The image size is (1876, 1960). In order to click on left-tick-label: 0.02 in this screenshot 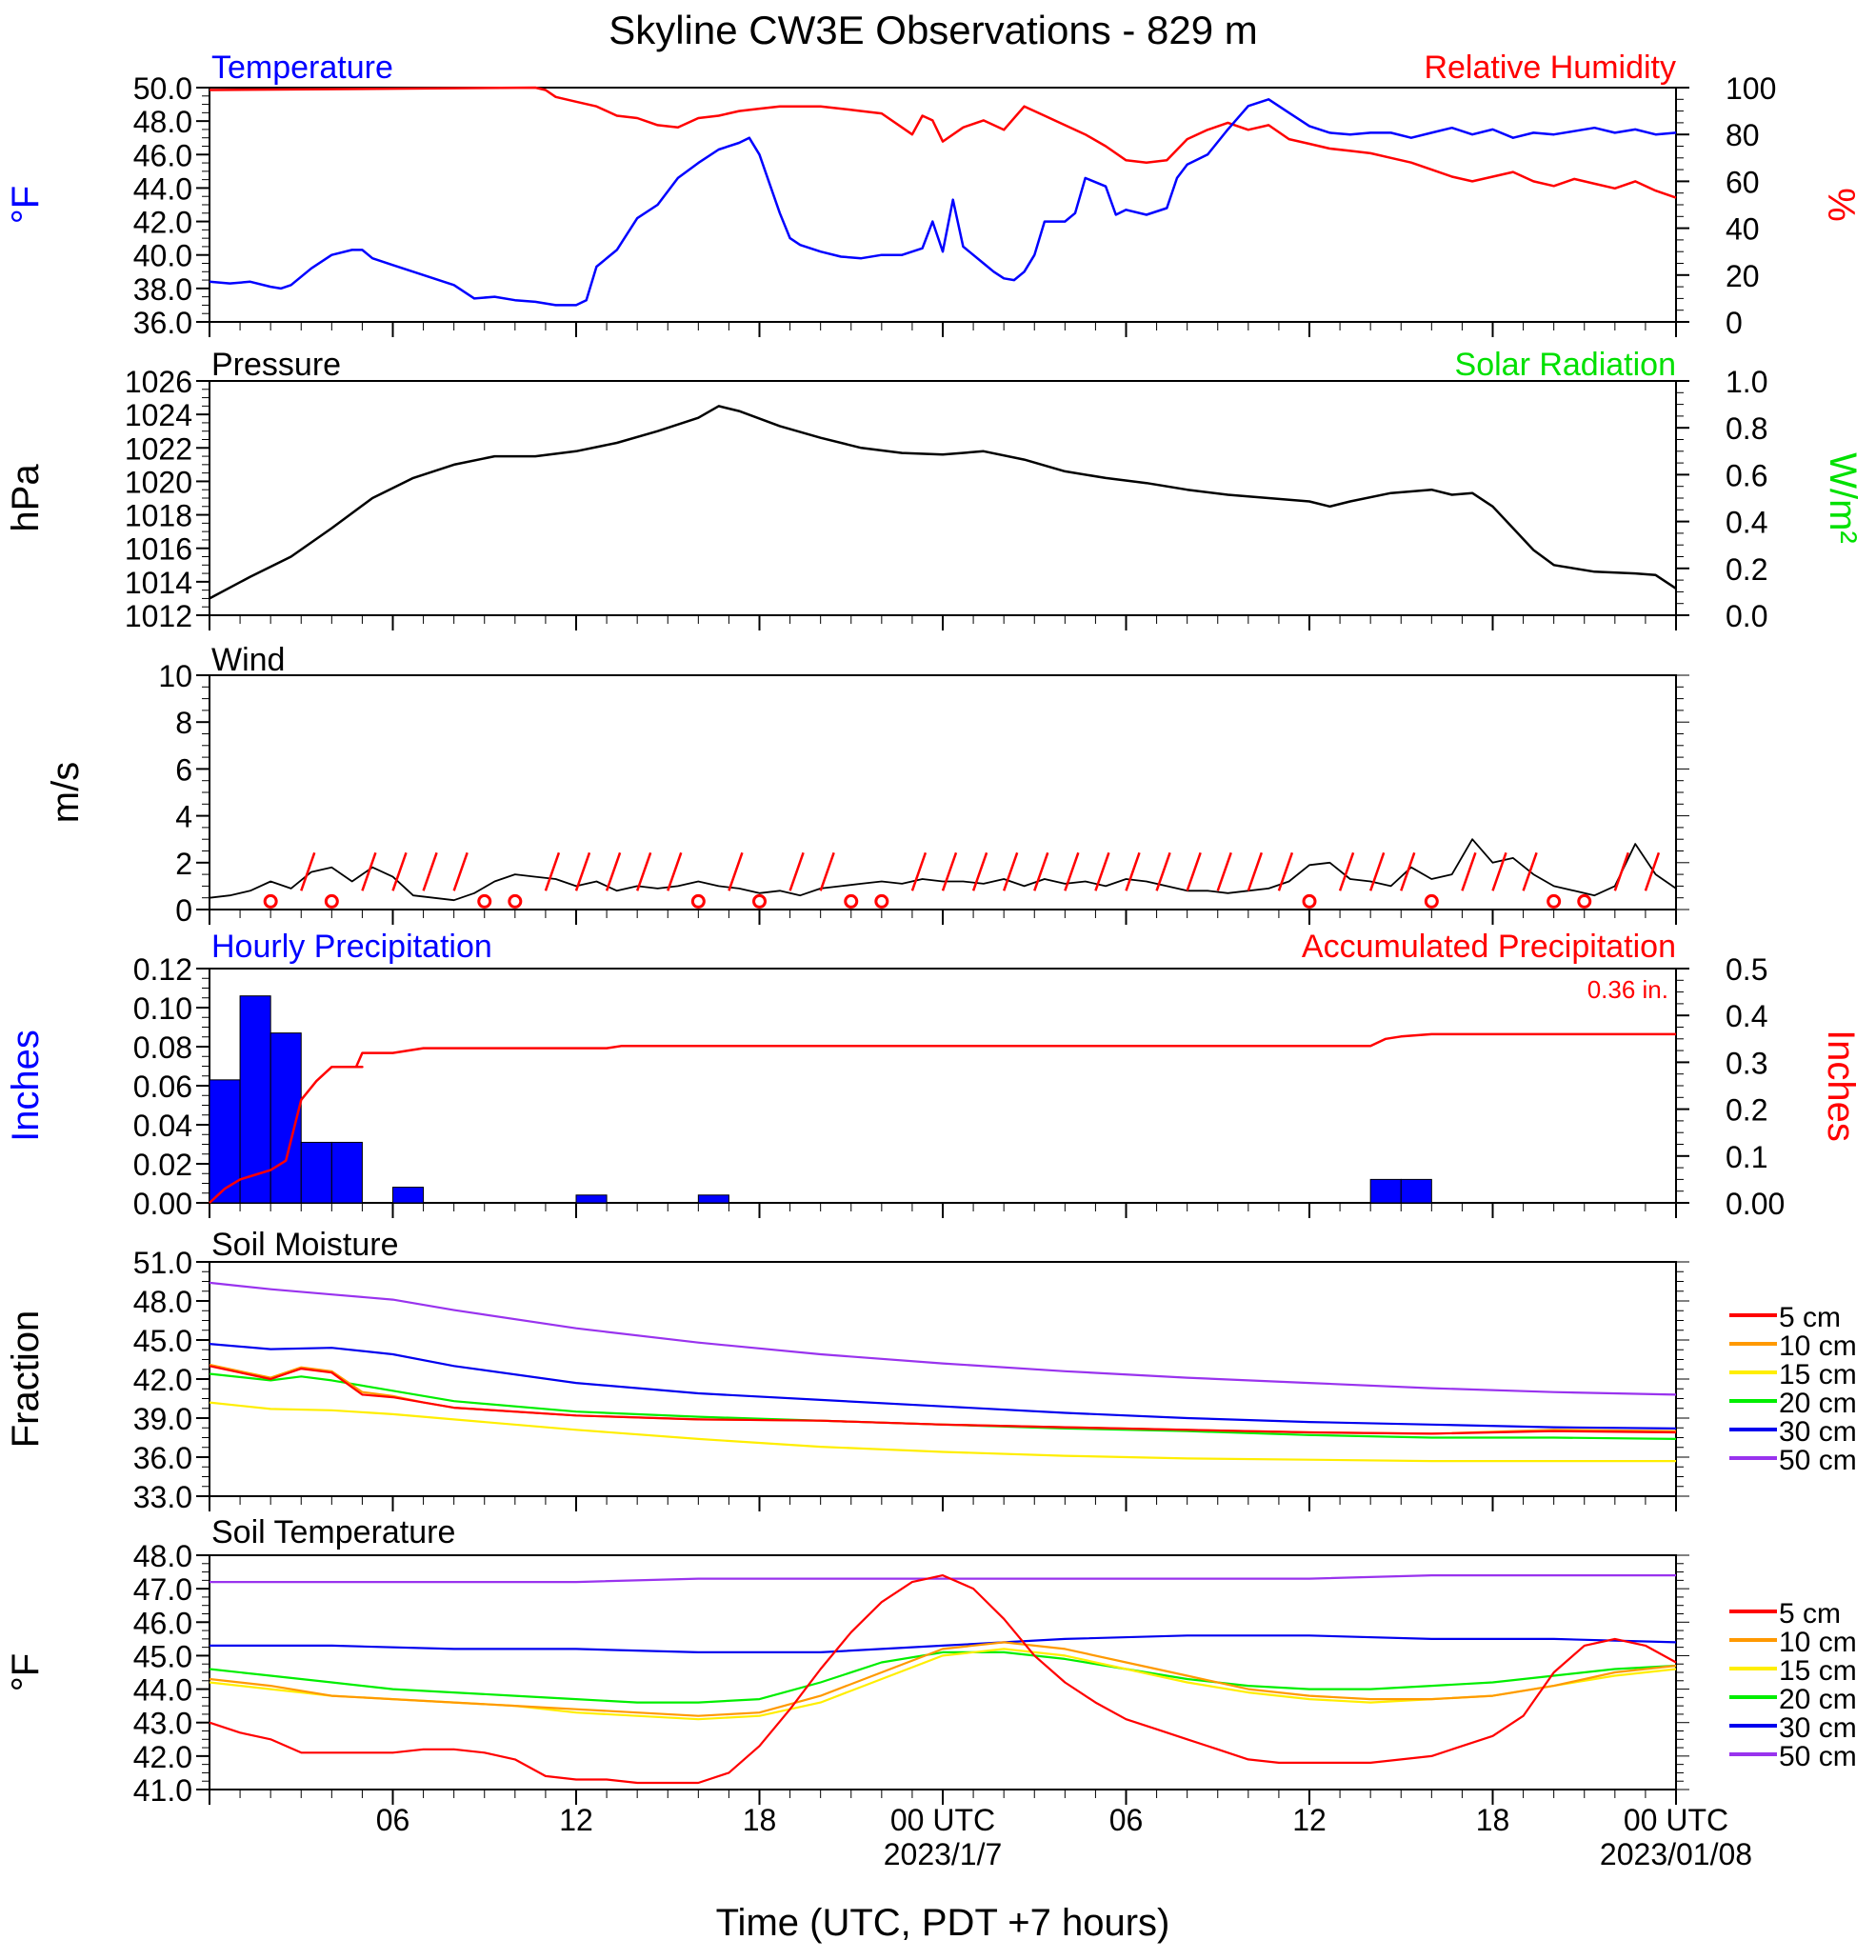, I will do `click(162, 1165)`.